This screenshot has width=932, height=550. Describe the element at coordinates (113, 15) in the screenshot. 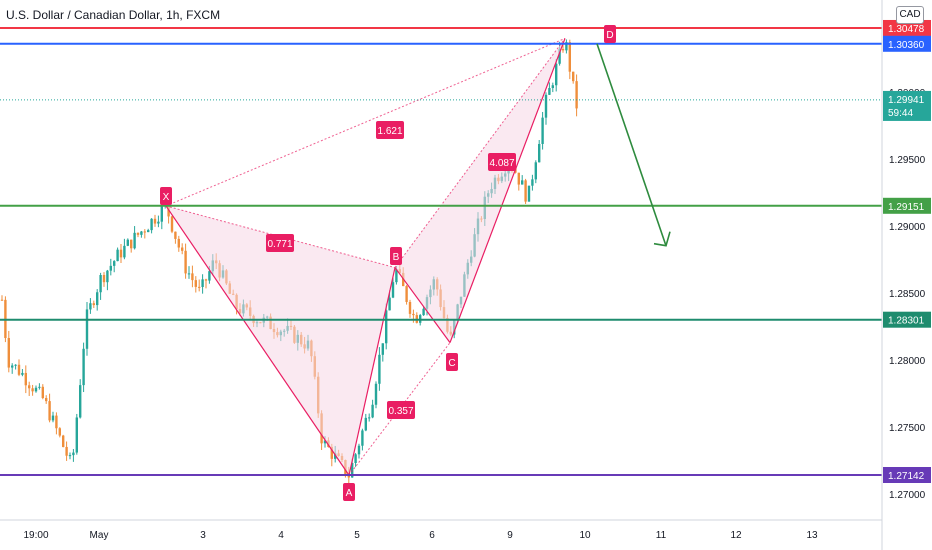

I see `chart-title: U.S. Dollar / Canadian Dollar, 1h, FXCM` at that location.